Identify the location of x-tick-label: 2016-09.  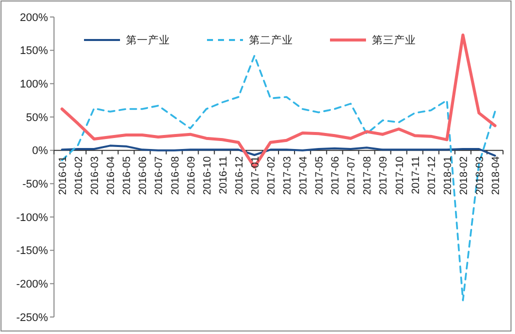
(191, 175).